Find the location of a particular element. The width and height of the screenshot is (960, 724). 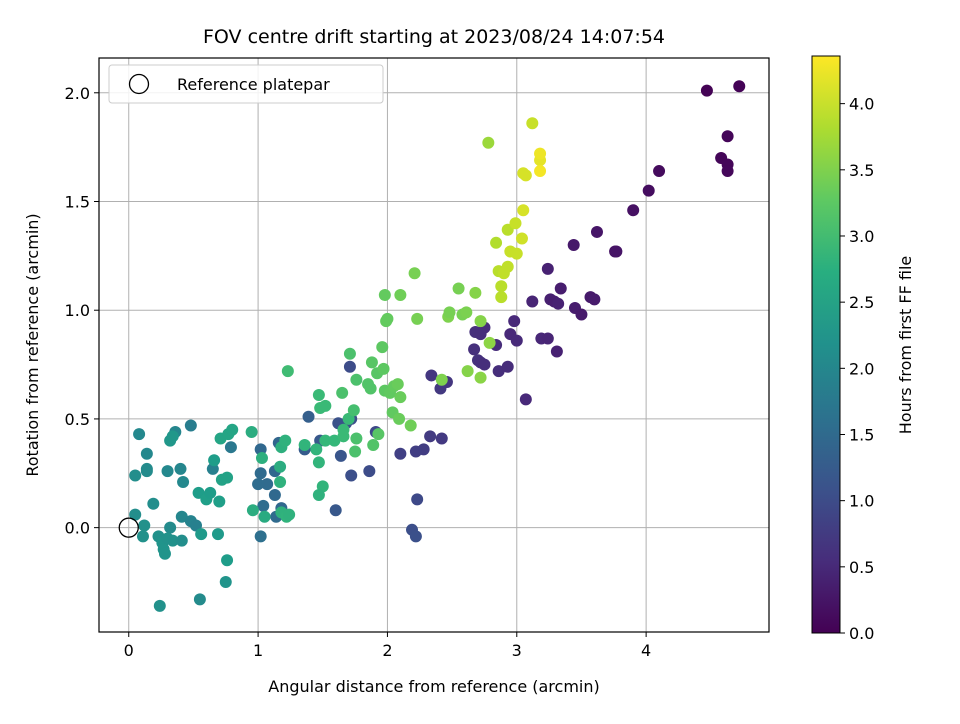

y-tick-label-1: 0.5 is located at coordinates (77, 419).